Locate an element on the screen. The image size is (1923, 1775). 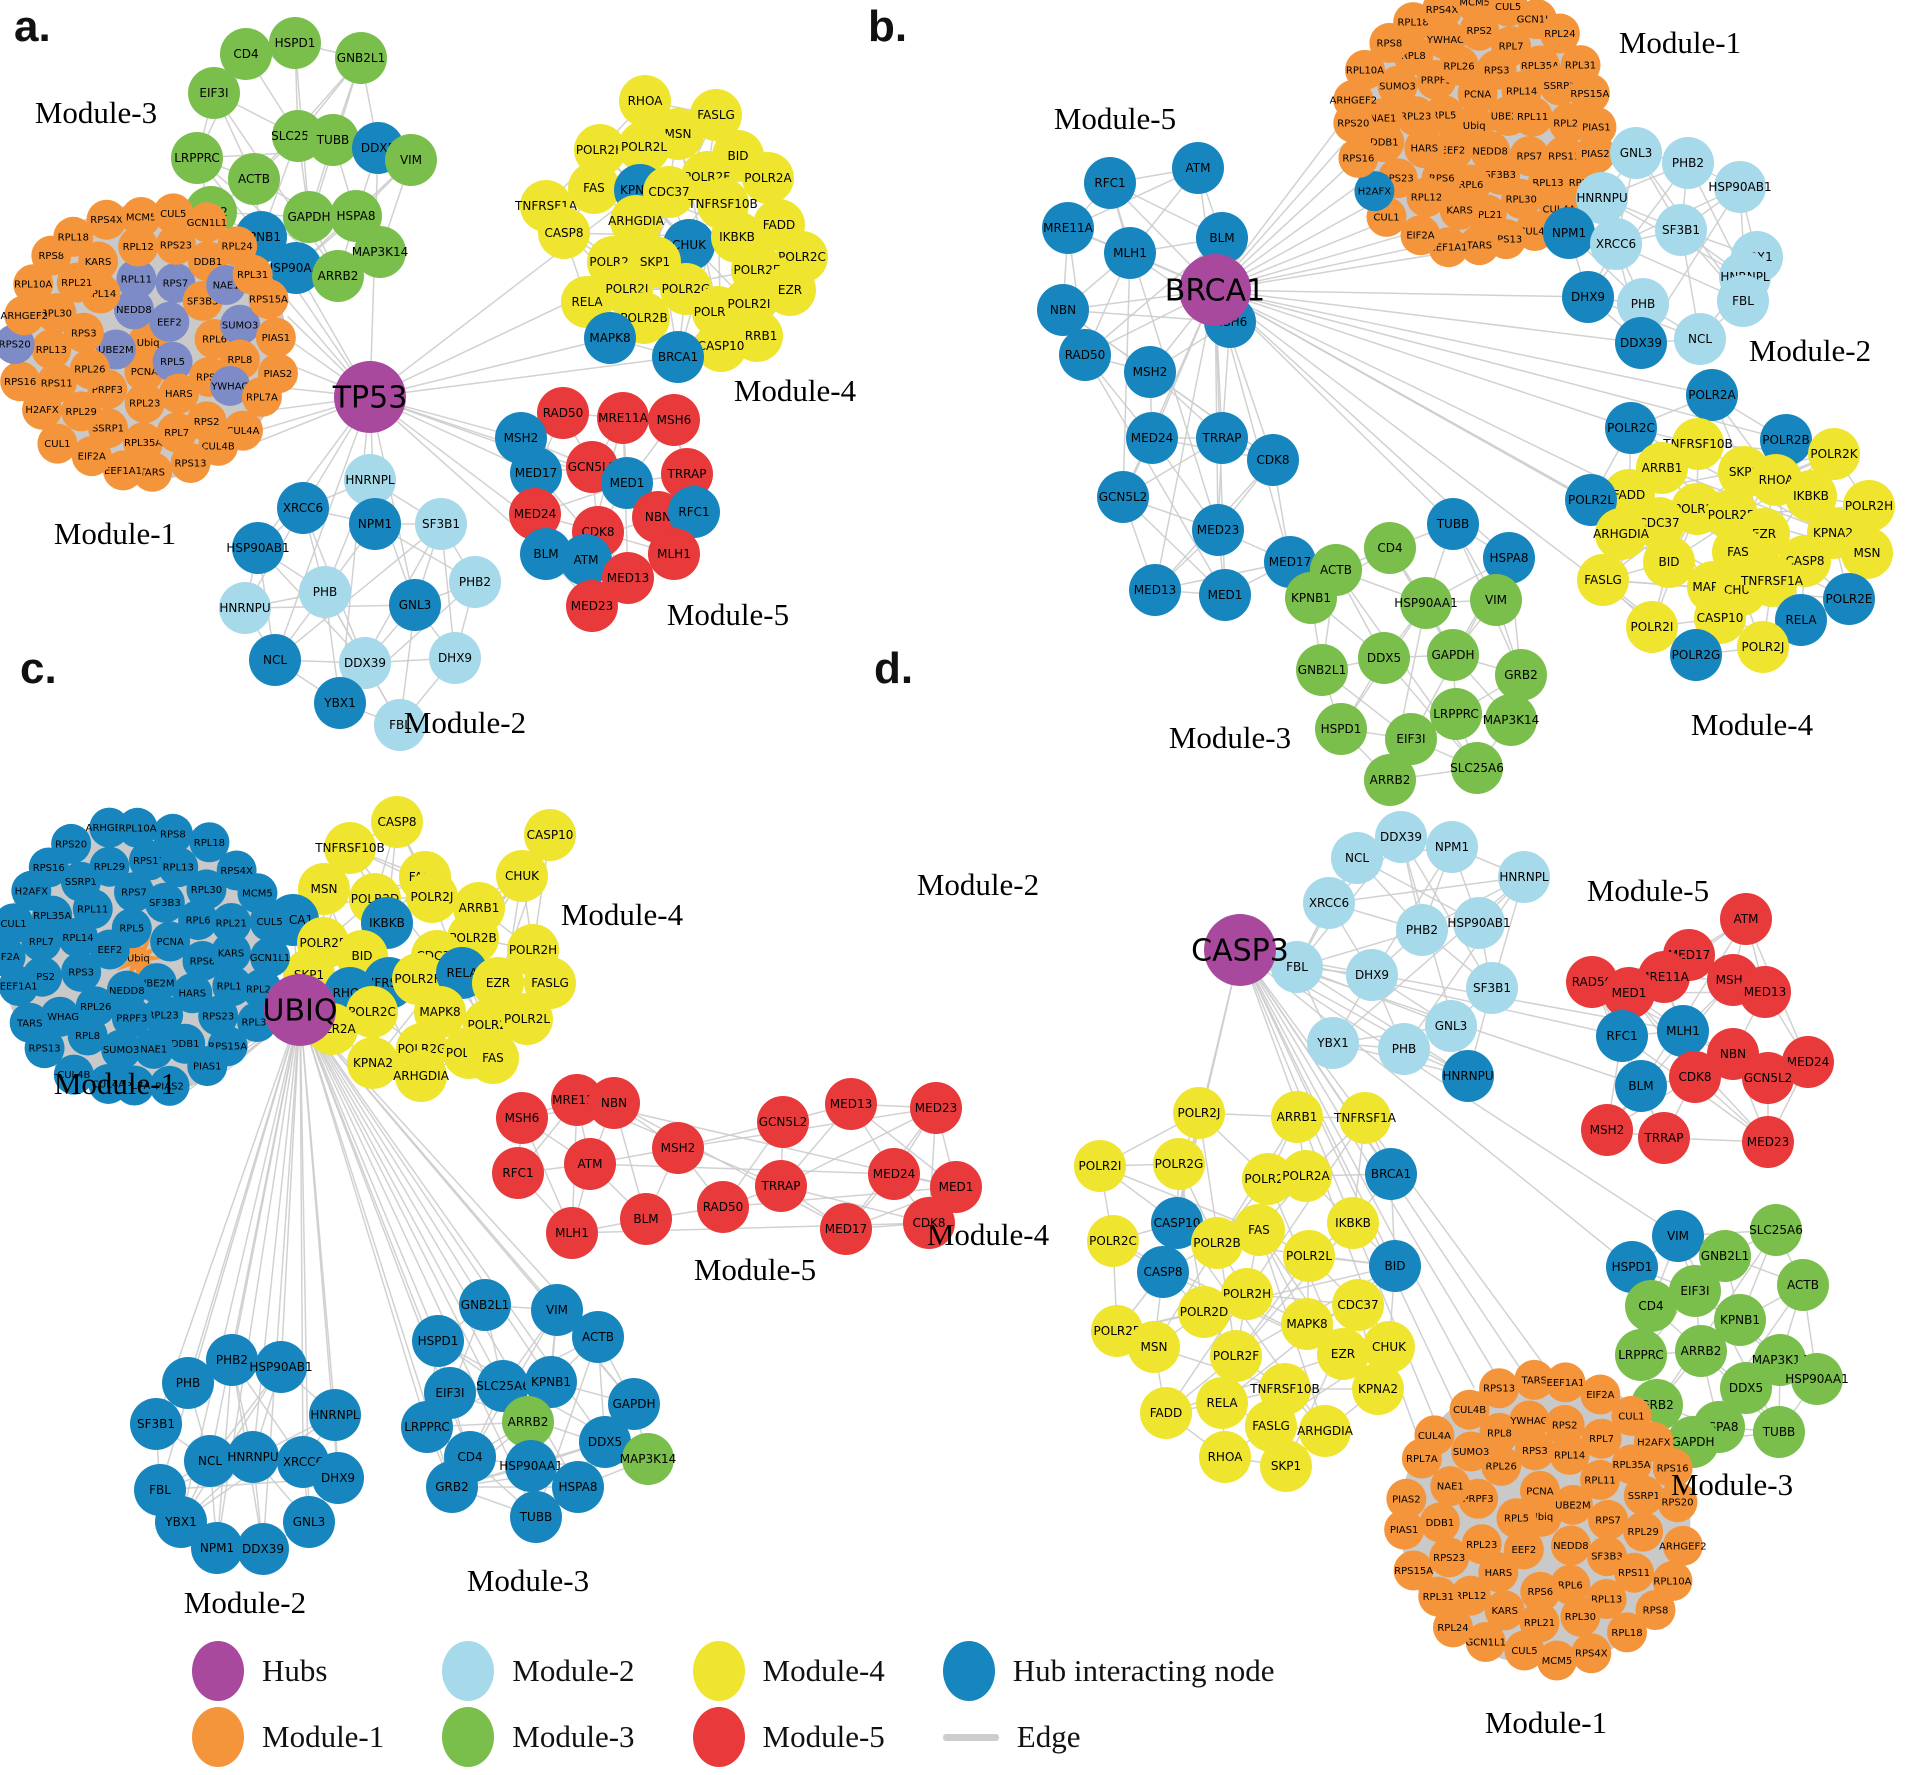
node-label-TNFRSF1A: TNFRSF1A is located at coordinates (1772, 581).